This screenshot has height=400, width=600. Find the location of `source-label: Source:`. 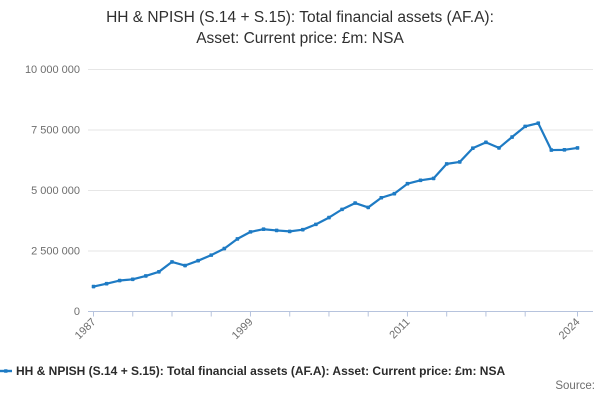

source-label: Source: is located at coordinates (575, 386).